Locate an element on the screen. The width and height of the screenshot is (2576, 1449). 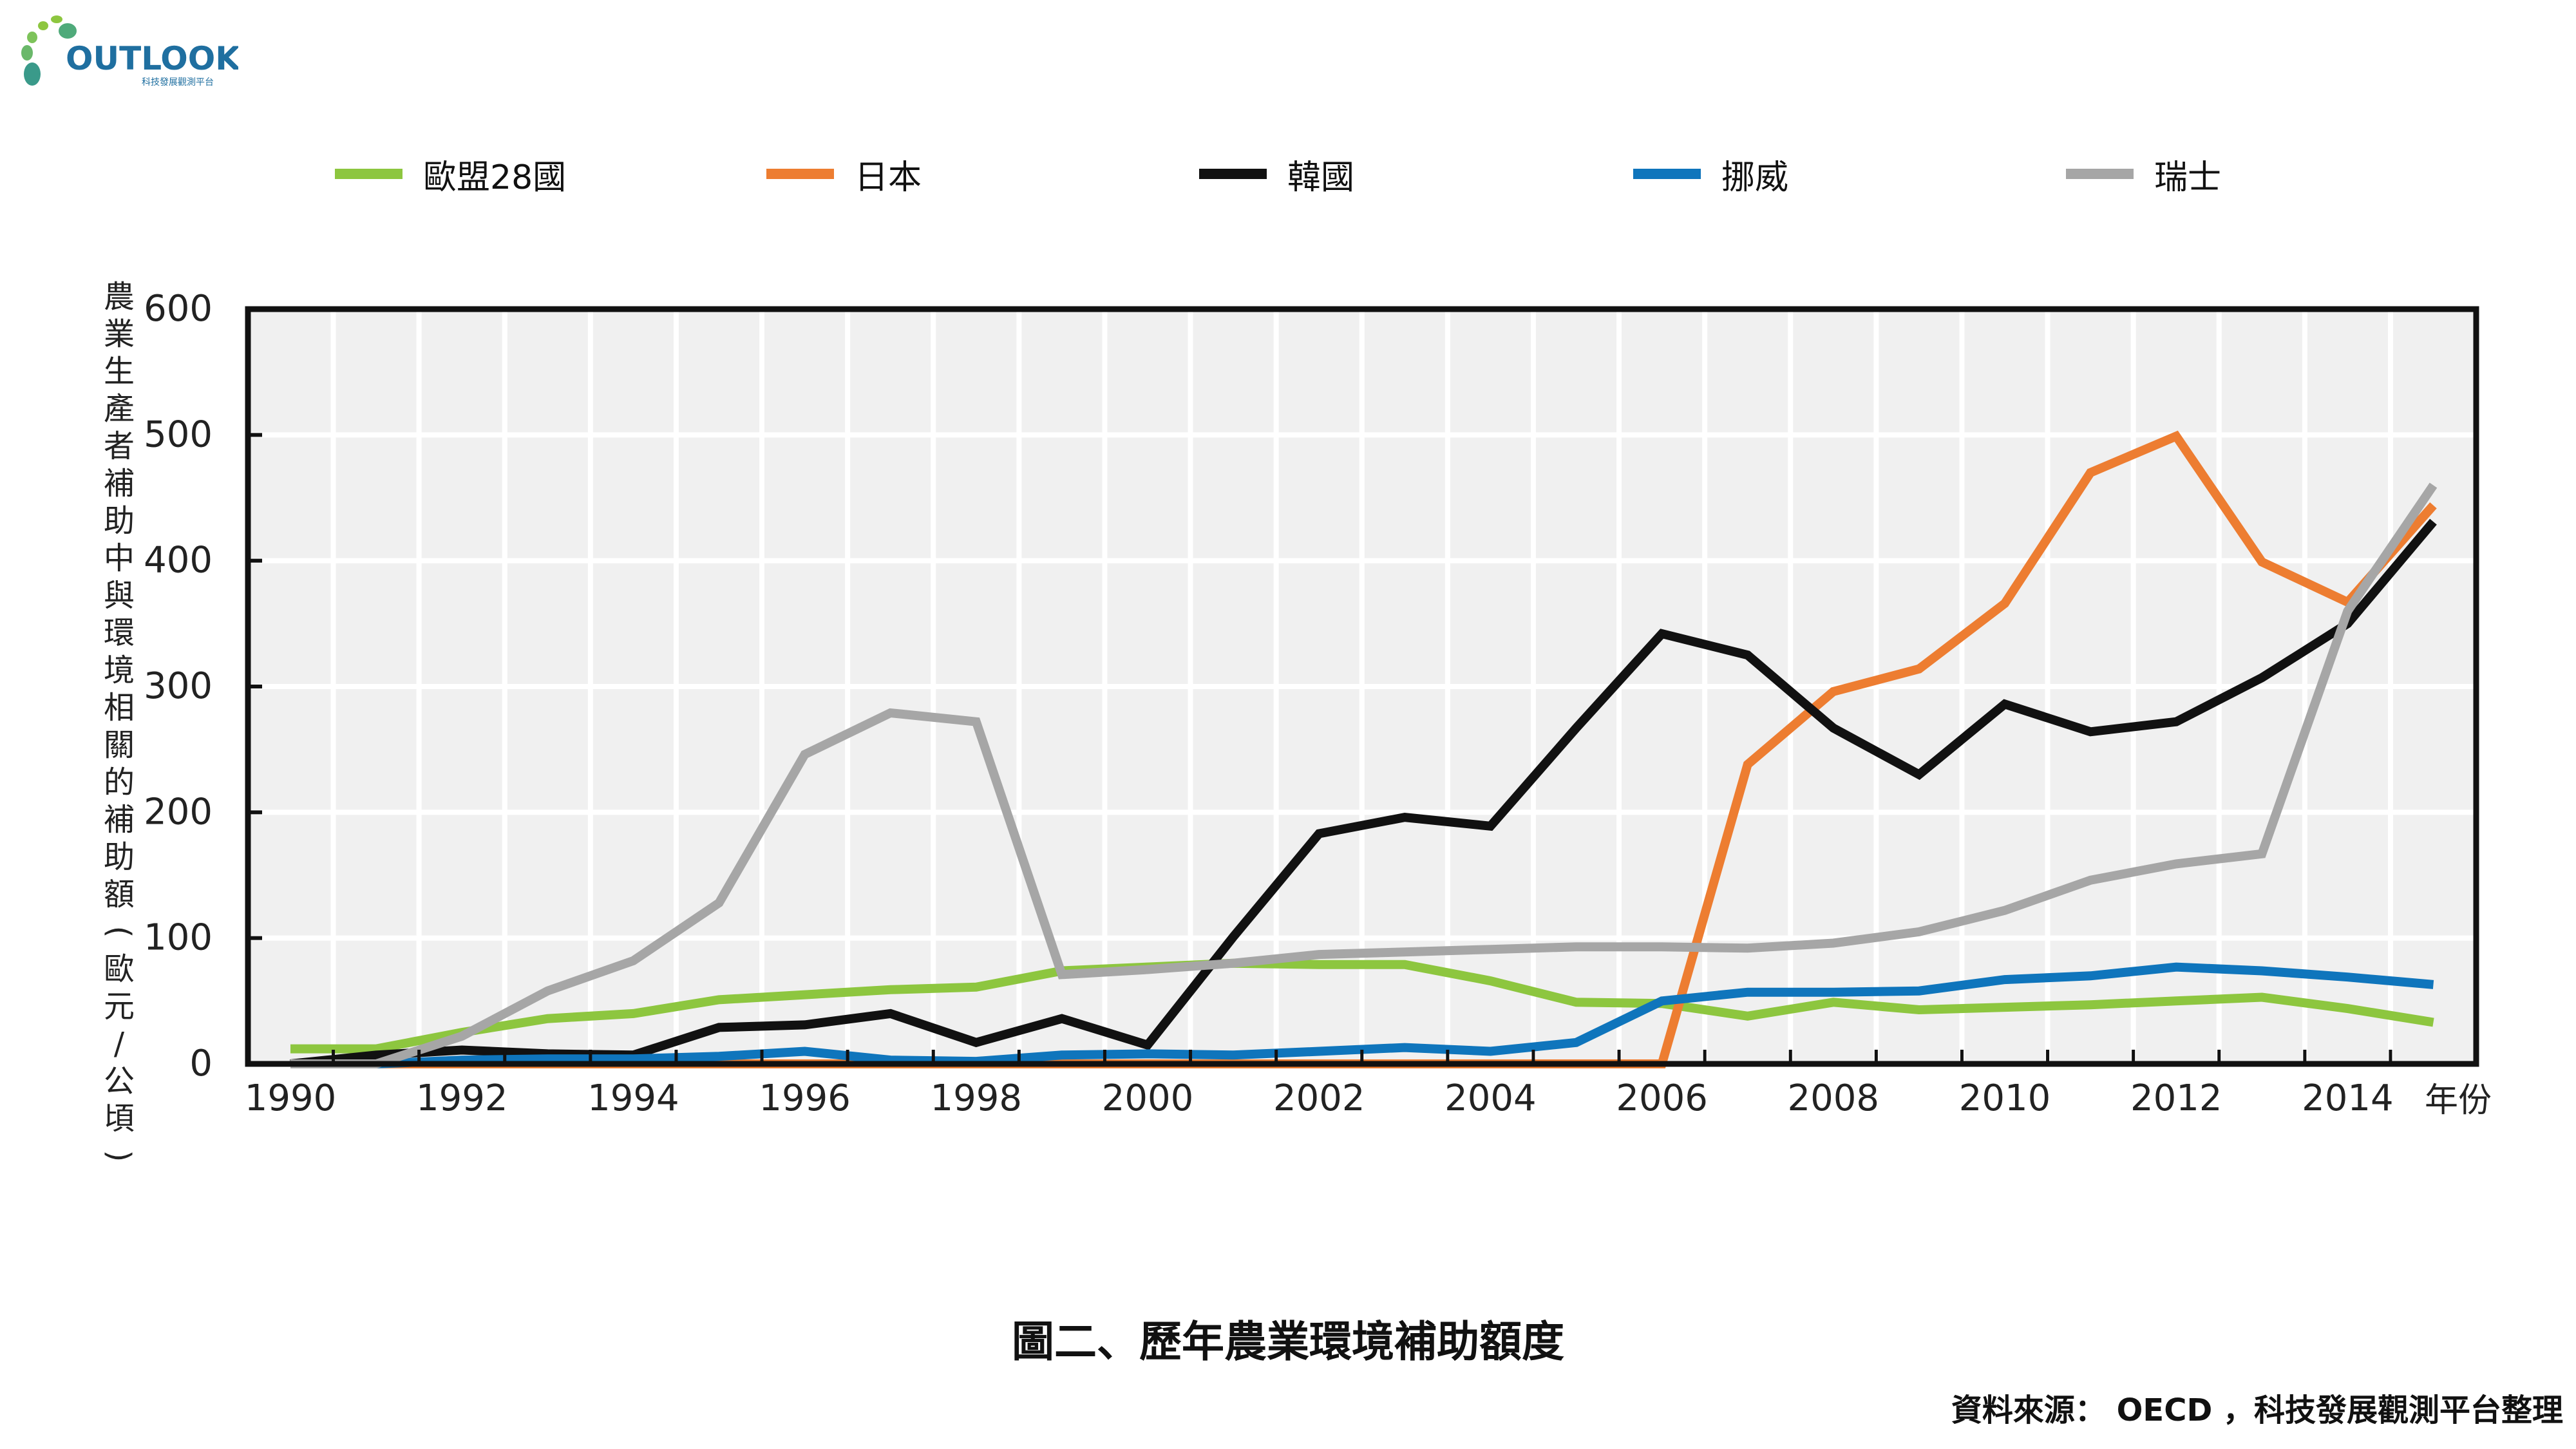
y-axis-label-char: 環 is located at coordinates (119, 633).